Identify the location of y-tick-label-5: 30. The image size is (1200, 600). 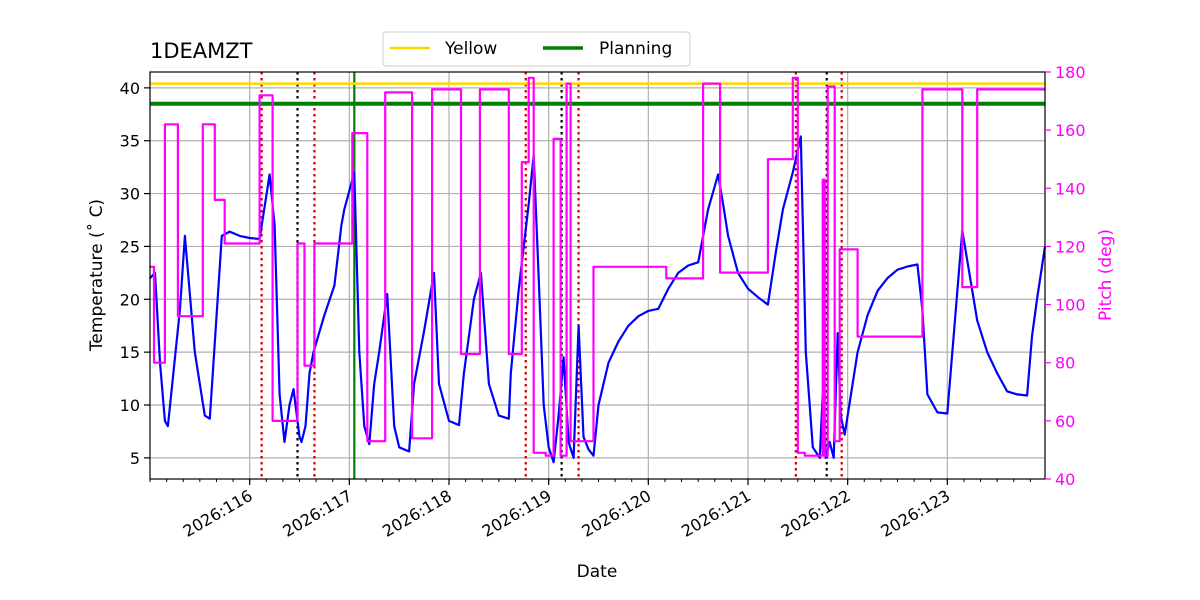
(130, 194).